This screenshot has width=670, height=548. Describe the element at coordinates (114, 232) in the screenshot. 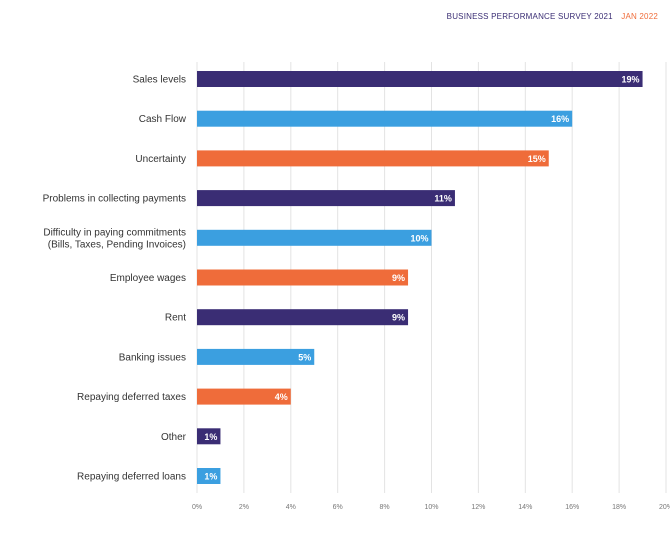

I see `category-label: Difficulty in paying commitments` at that location.